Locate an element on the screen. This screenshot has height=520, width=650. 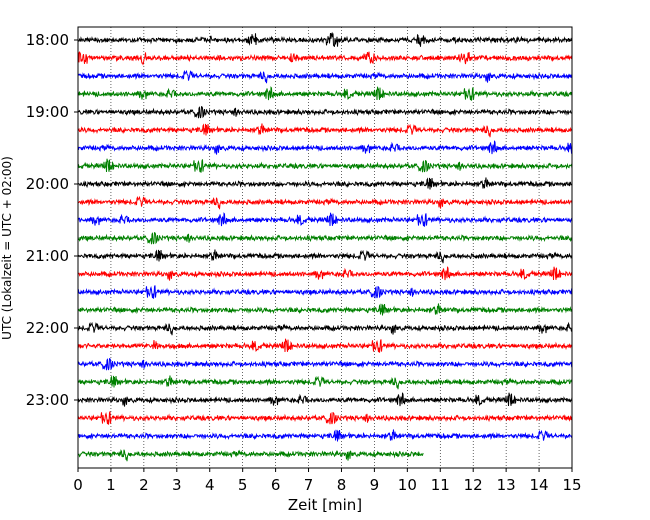
trace-1930 is located at coordinates (325, 147).